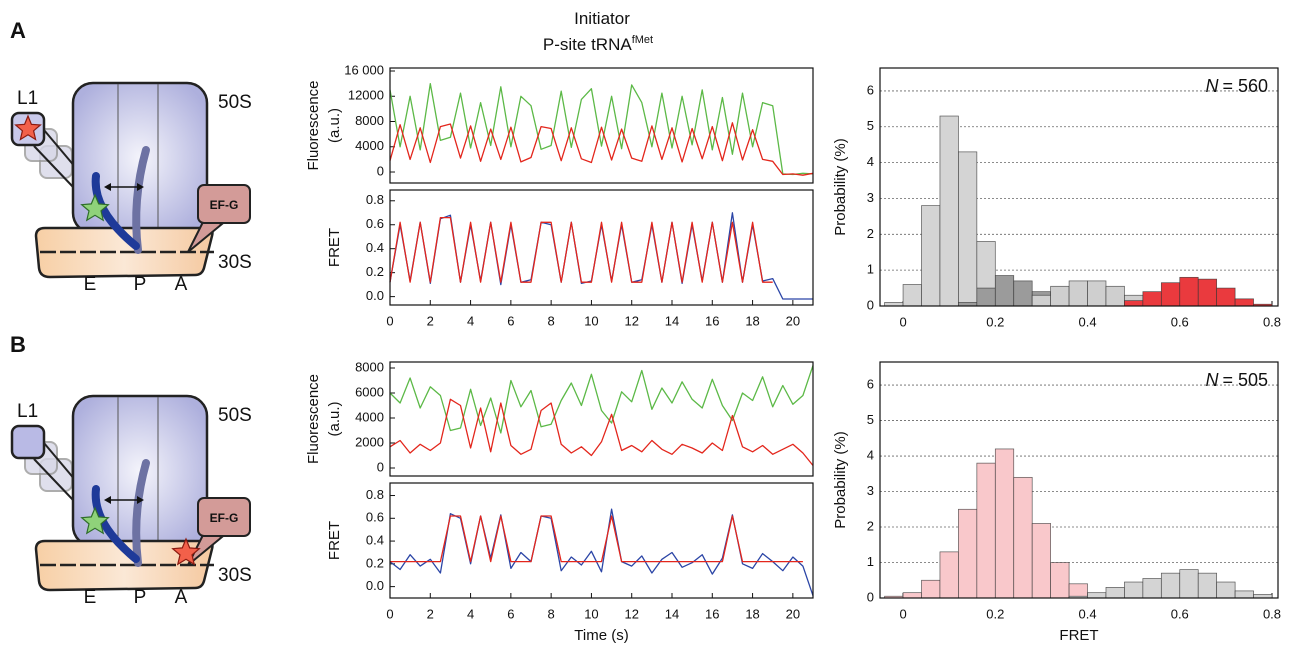 The height and width of the screenshot is (656, 1290). Describe the element at coordinates (369, 441) in the screenshot. I see `y-tick-label: 2000` at that location.